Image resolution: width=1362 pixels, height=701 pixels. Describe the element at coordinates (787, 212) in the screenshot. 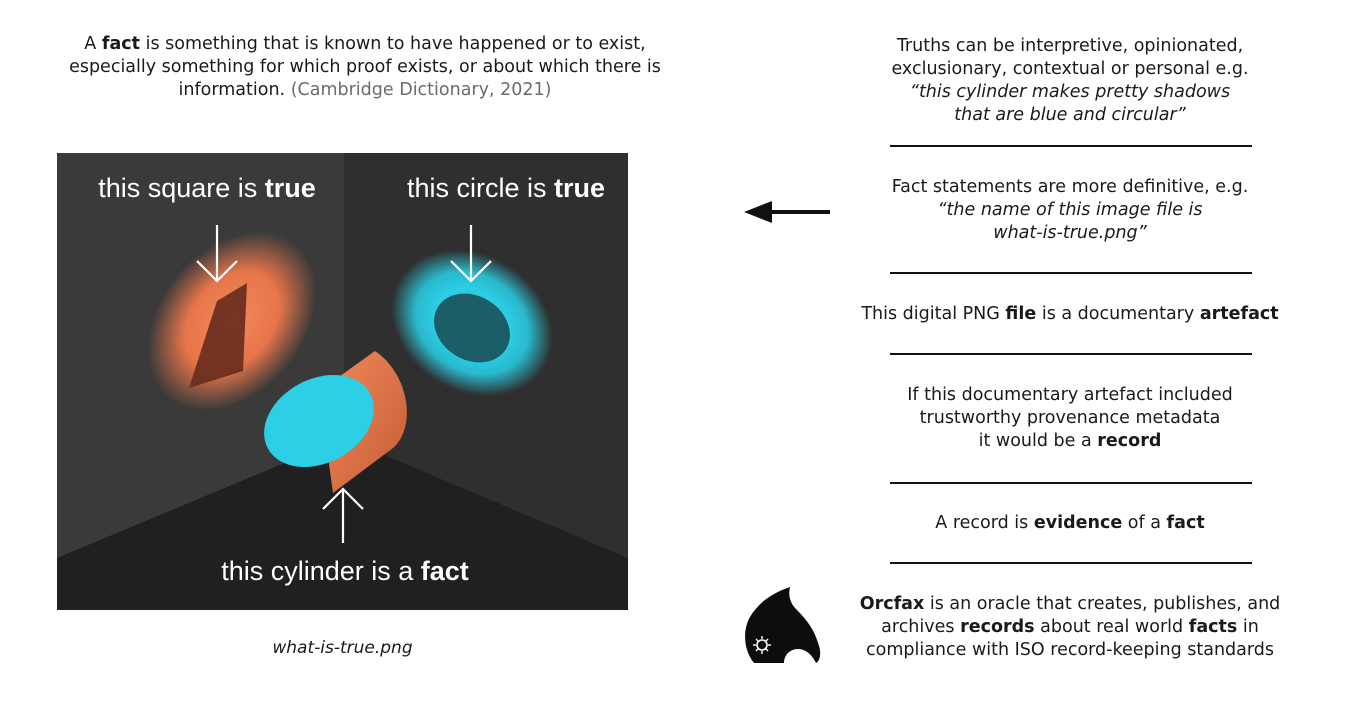

I see `left-arrow-icon` at that location.